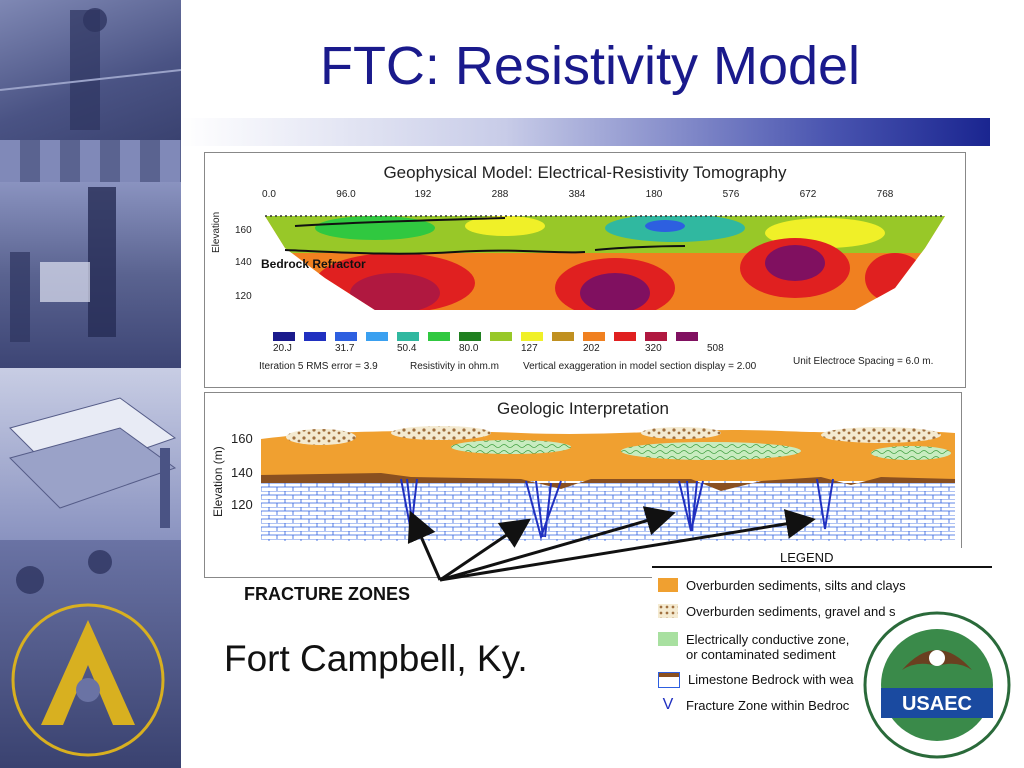  I want to click on legend-divider, so click(822, 567).